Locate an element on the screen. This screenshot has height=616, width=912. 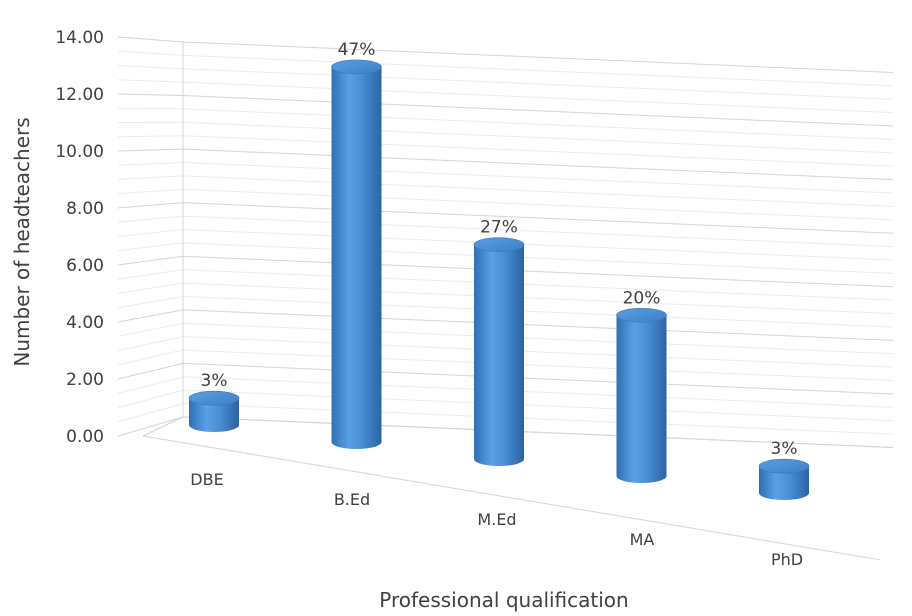
y-tick-label: 14.00 is located at coordinates (79, 38).